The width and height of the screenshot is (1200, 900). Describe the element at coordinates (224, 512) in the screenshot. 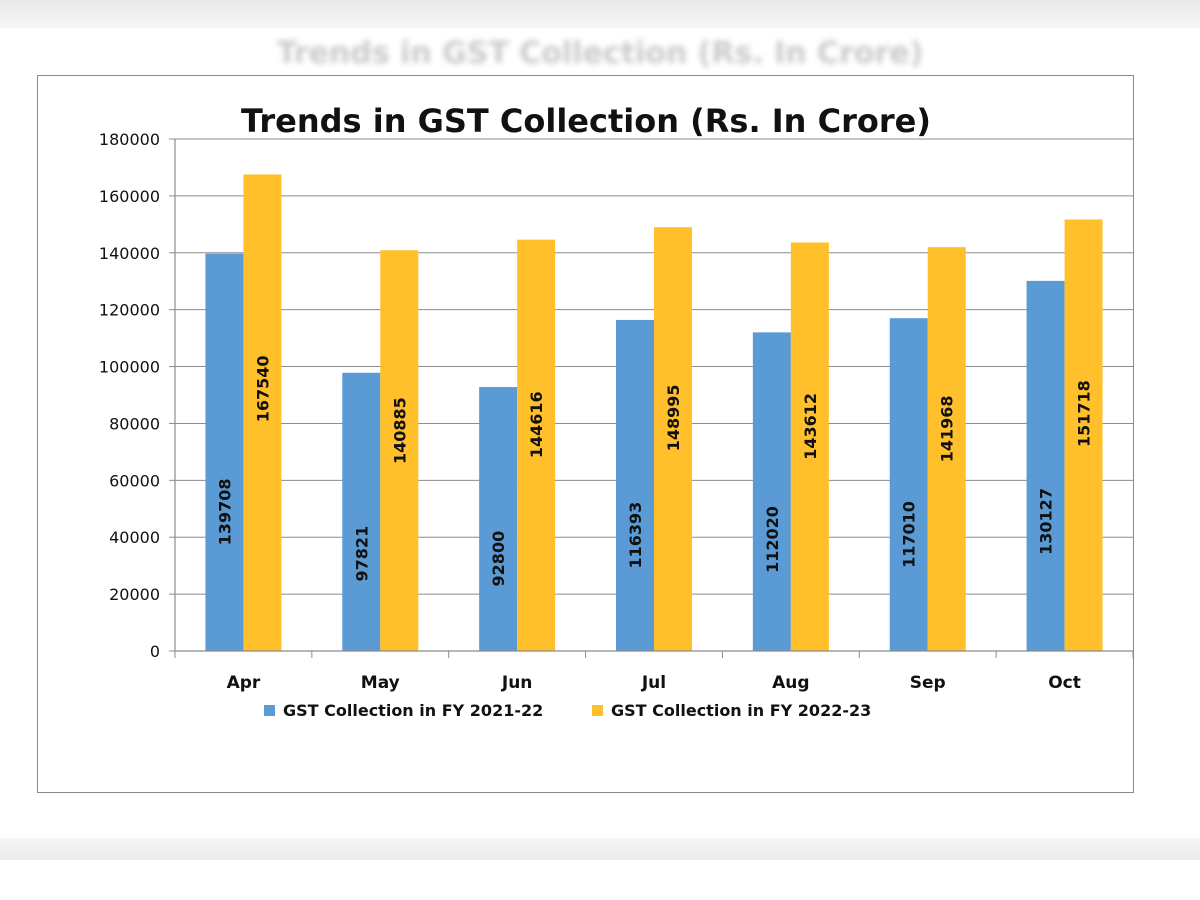

I see `data-label: 139708` at that location.